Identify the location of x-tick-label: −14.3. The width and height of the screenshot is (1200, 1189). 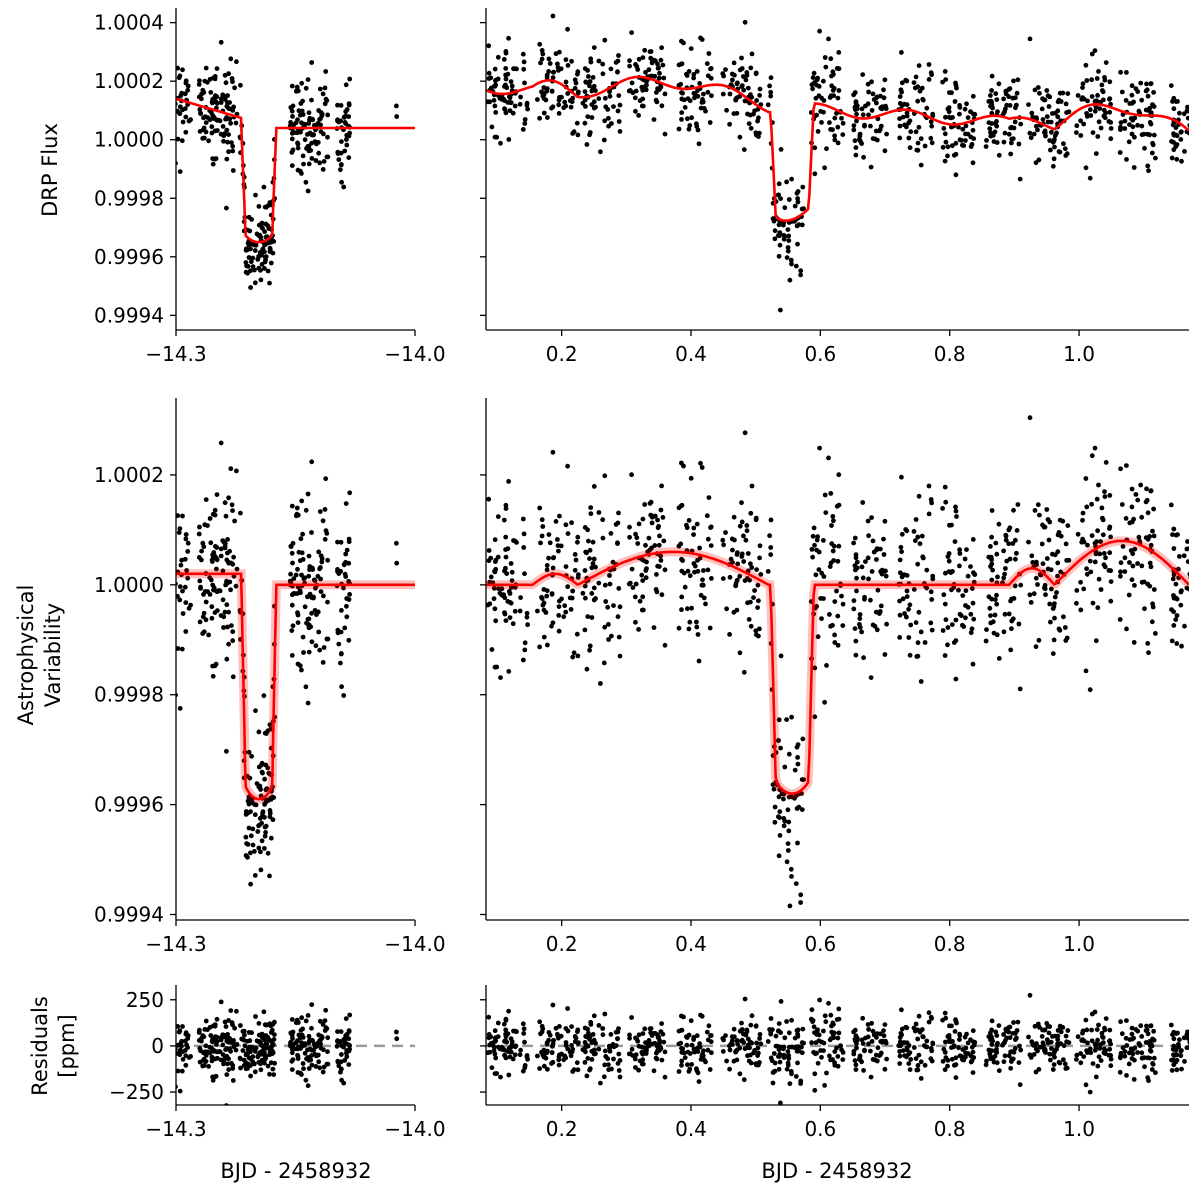
(175, 944).